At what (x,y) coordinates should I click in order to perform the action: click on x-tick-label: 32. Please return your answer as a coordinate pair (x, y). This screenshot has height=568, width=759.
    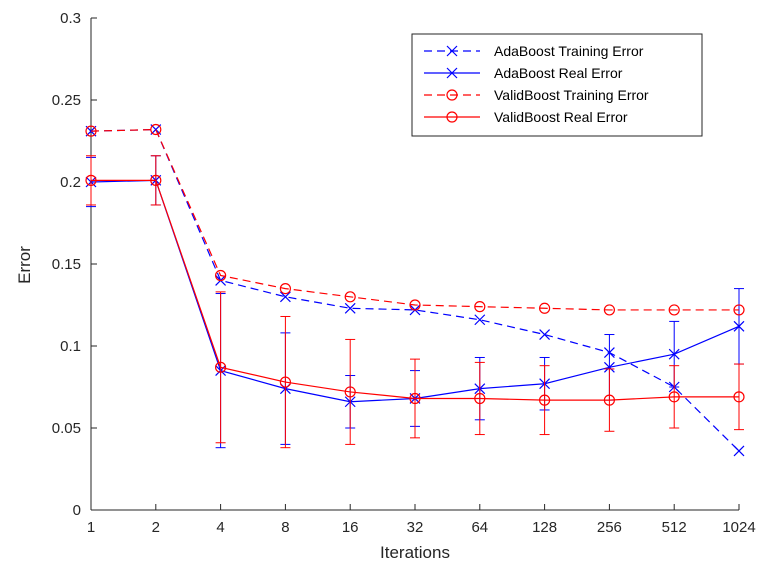
    Looking at the image, I should click on (415, 527).